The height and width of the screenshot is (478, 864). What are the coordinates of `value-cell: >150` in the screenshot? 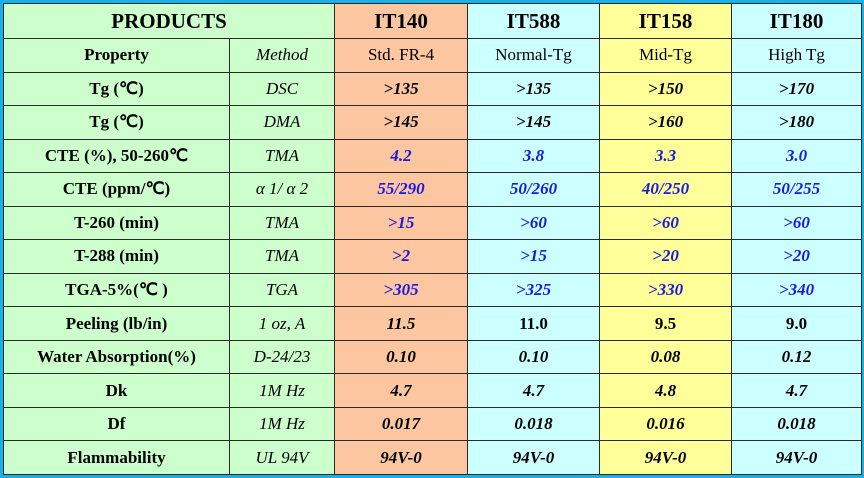 It's located at (666, 89).